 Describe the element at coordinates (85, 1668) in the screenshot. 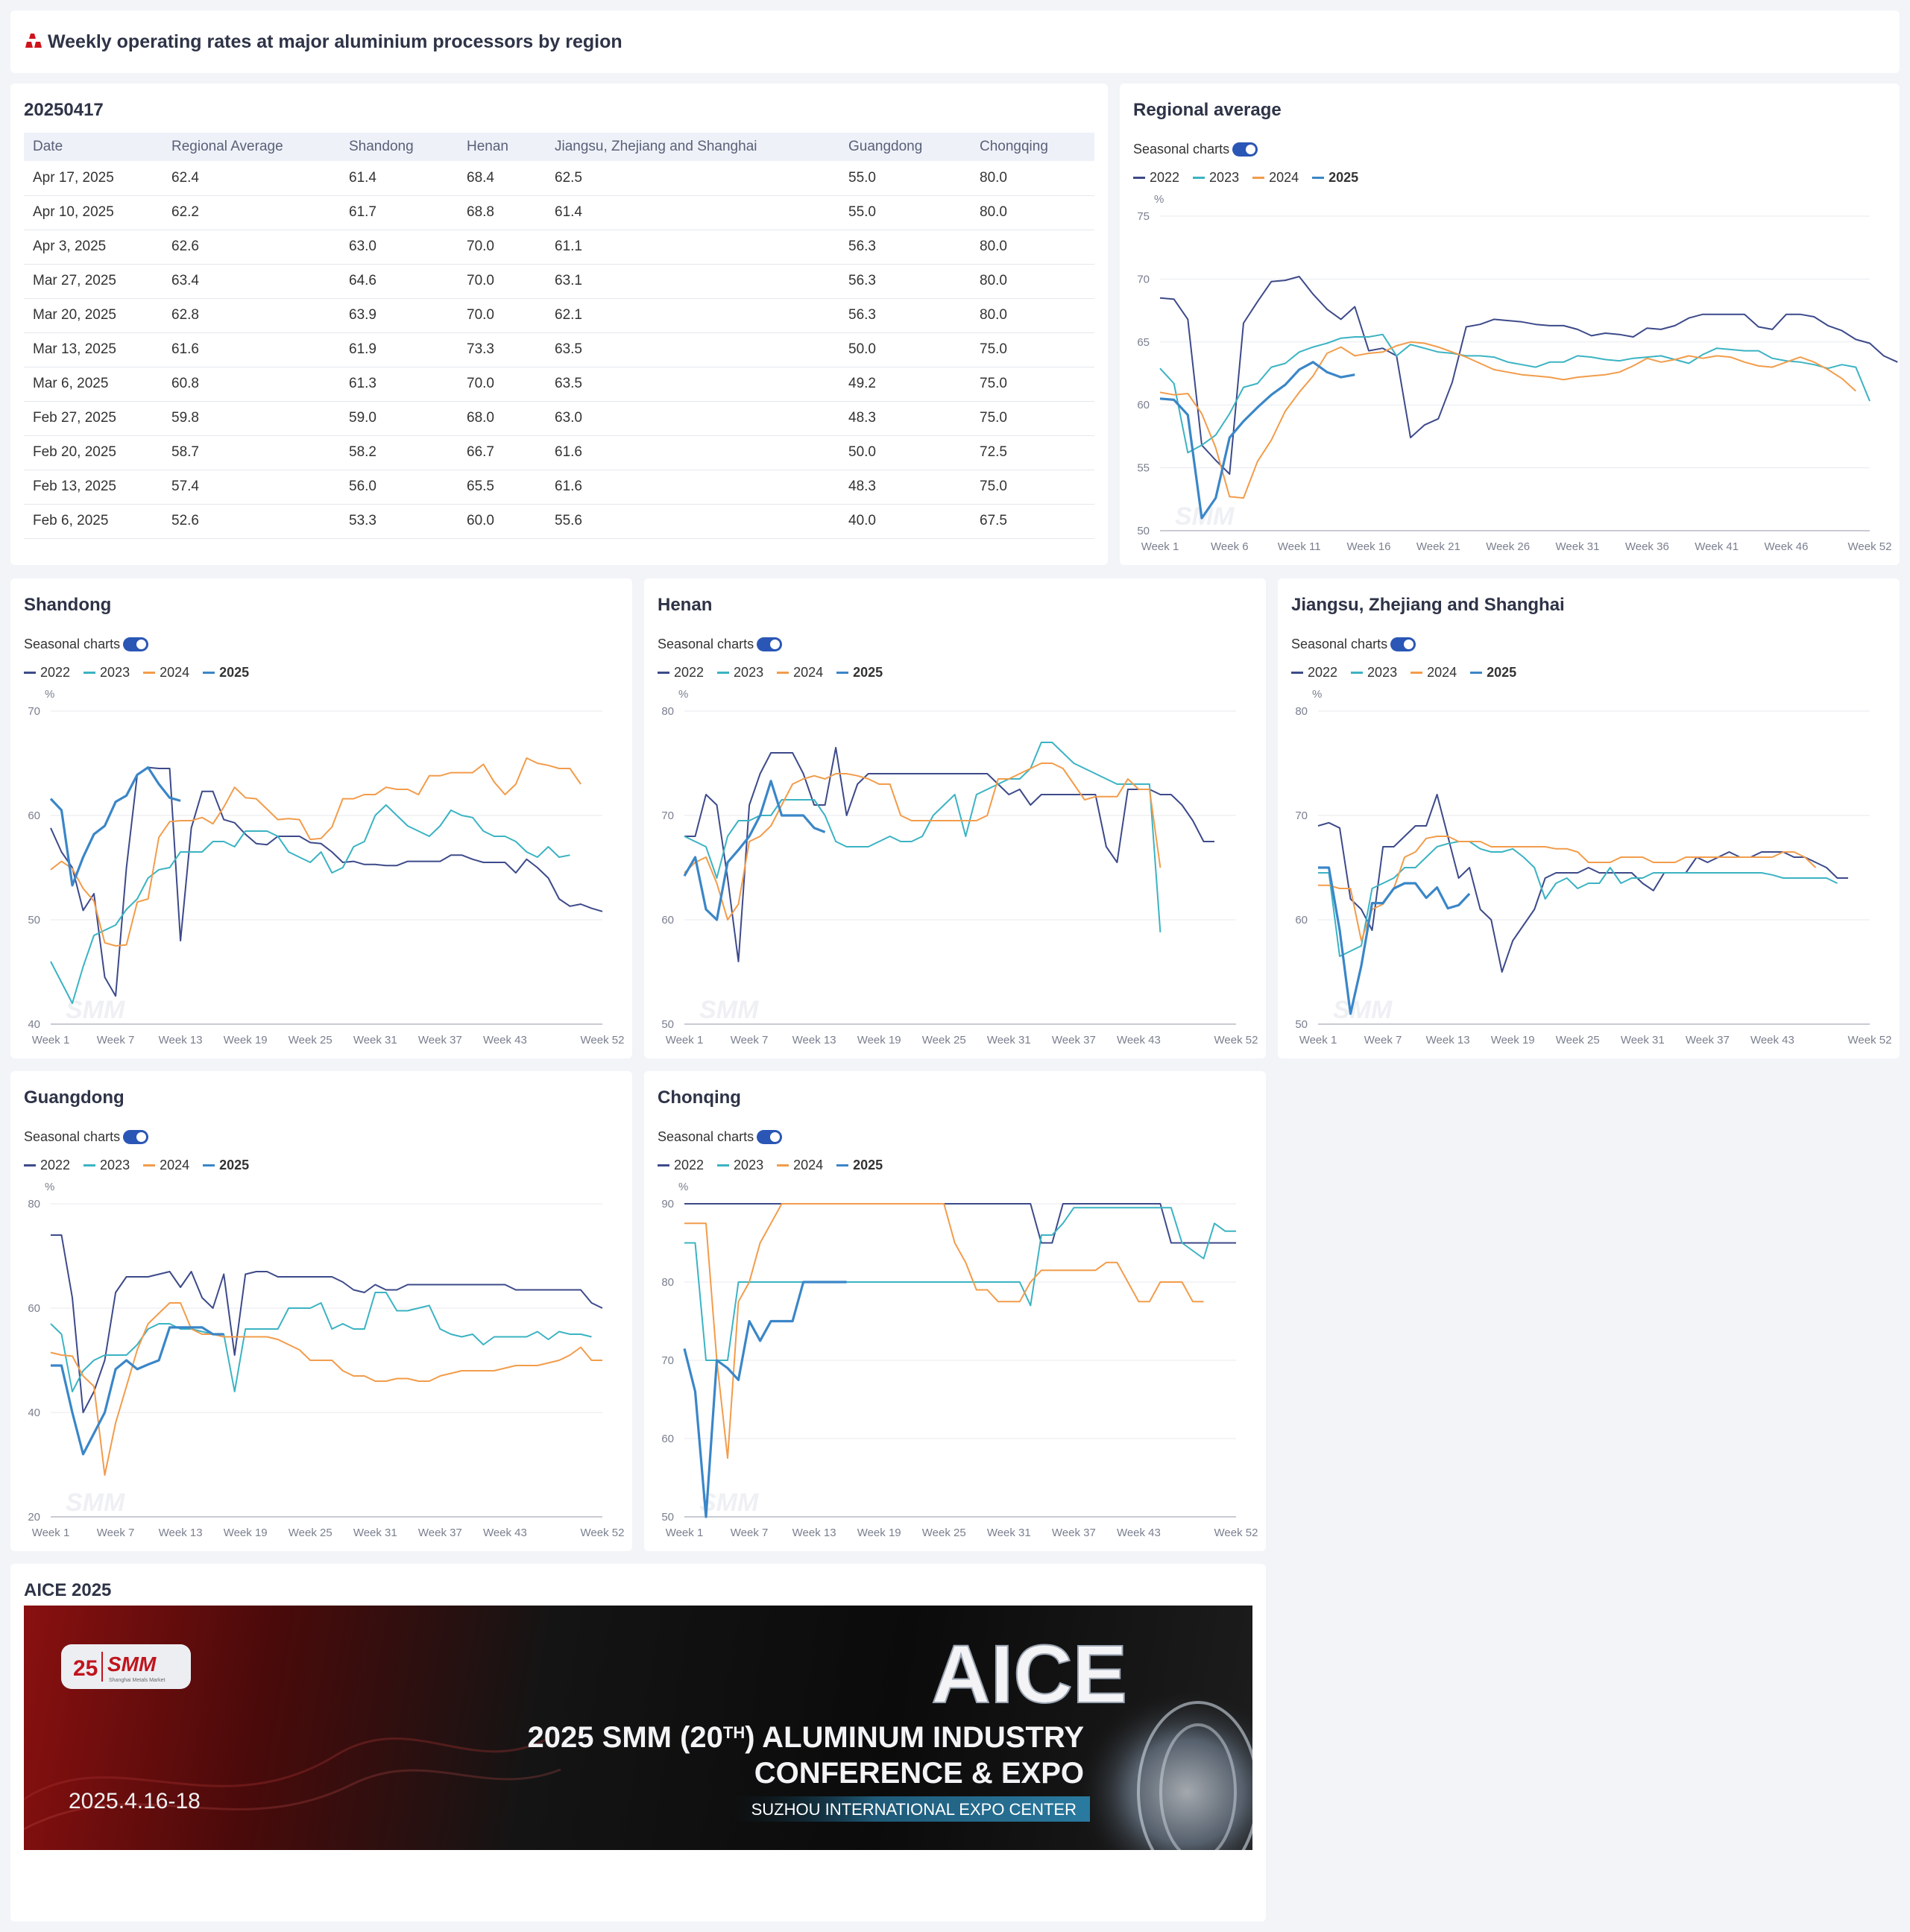

I see `svg-text: 25` at that location.